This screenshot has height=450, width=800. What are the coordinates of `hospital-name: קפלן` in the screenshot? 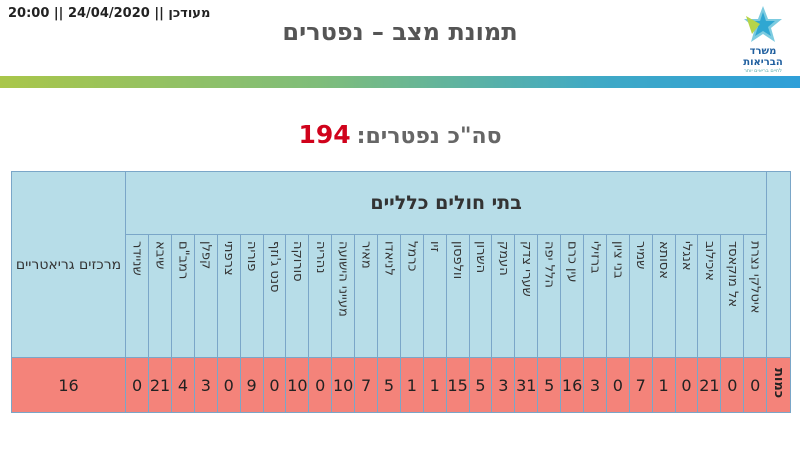 It's located at (206, 255).